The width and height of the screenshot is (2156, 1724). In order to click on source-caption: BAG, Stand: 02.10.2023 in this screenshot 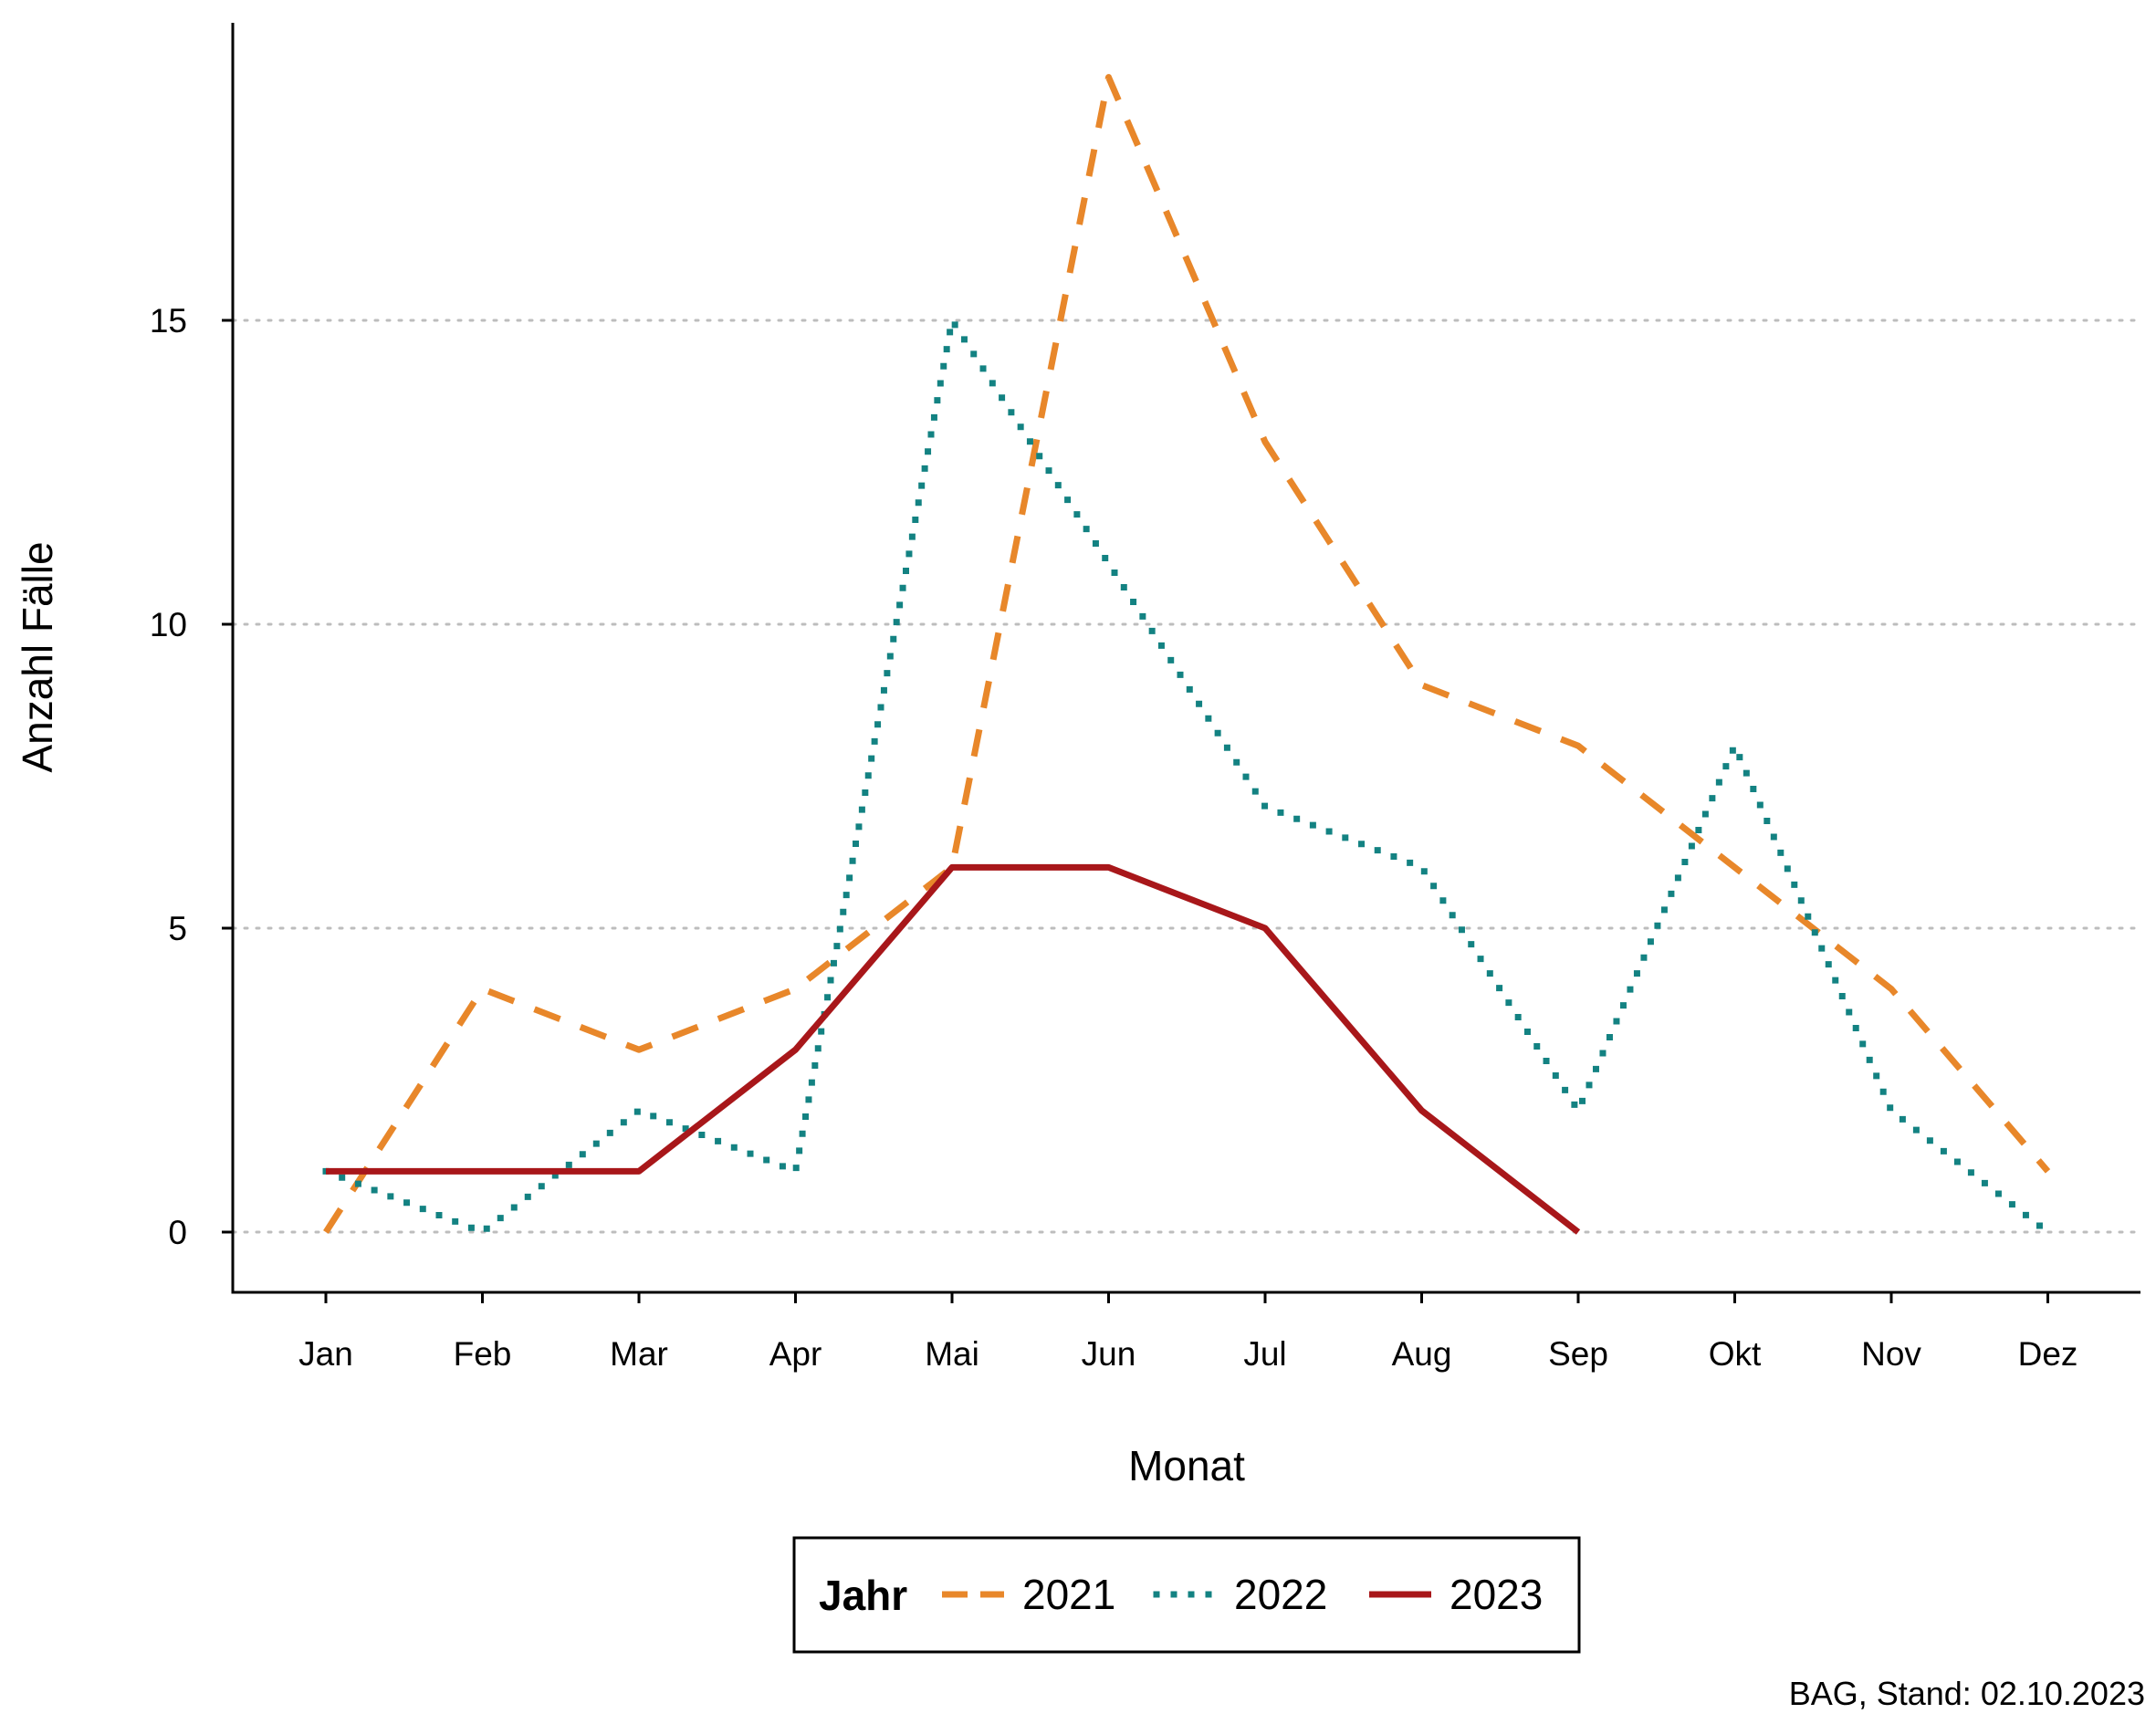, I will do `click(1967, 1693)`.